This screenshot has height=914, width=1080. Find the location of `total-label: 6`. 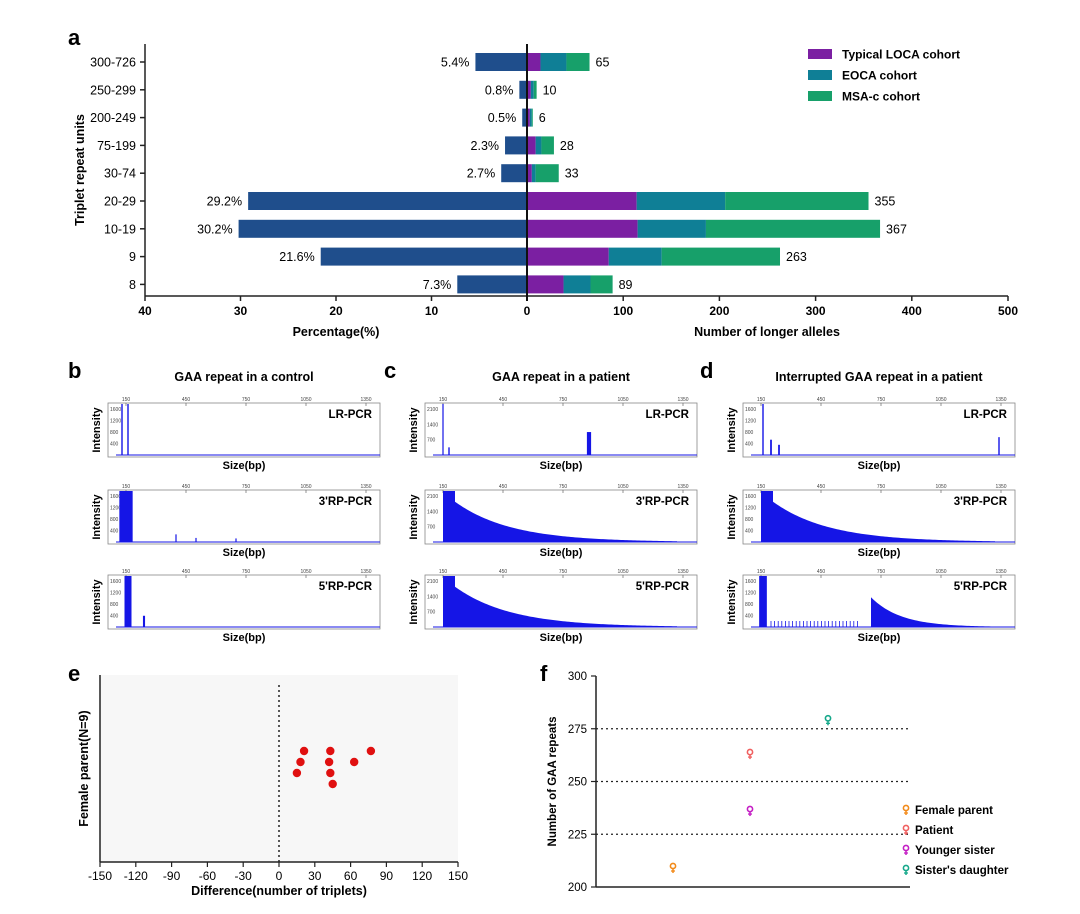

total-label: 6 is located at coordinates (542, 118).